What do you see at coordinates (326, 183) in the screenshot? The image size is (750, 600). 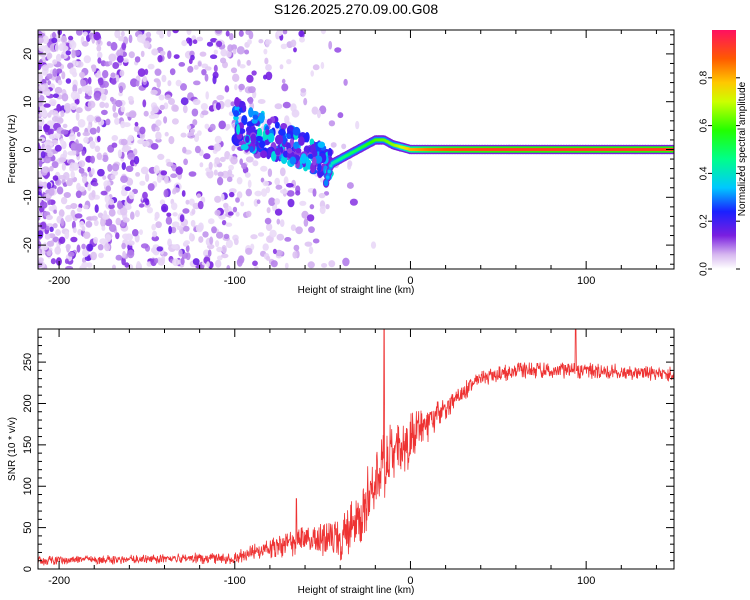 I see `ridge-core` at bounding box center [326, 183].